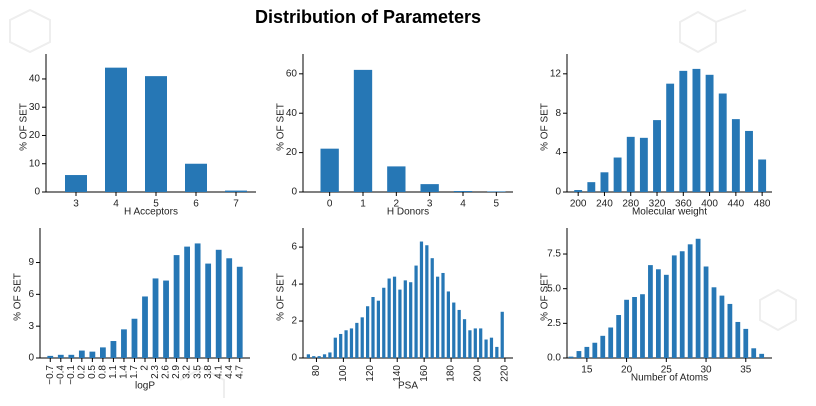 Image resolution: width=816 pixels, height=406 pixels. I want to click on y-tick-label: 2.5, so click(554, 323).